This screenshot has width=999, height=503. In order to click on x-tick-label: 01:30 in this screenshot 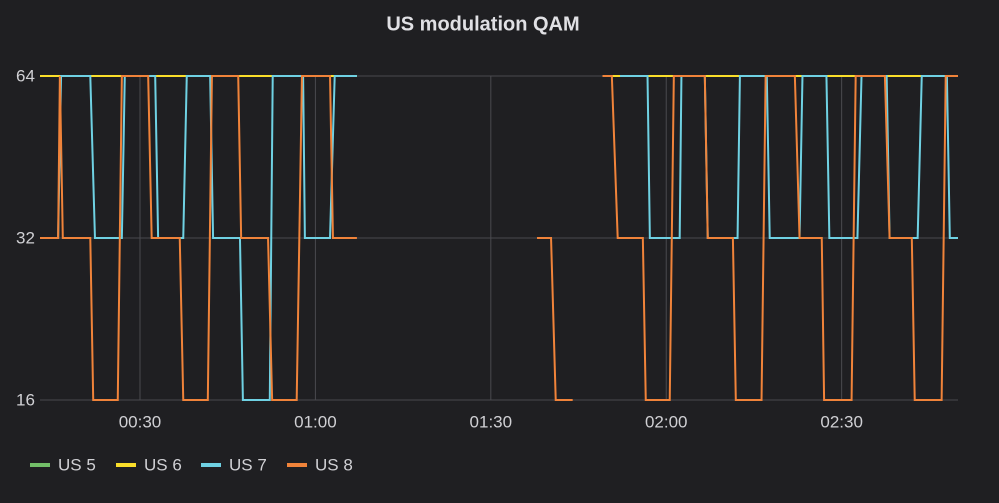, I will do `click(491, 421)`.